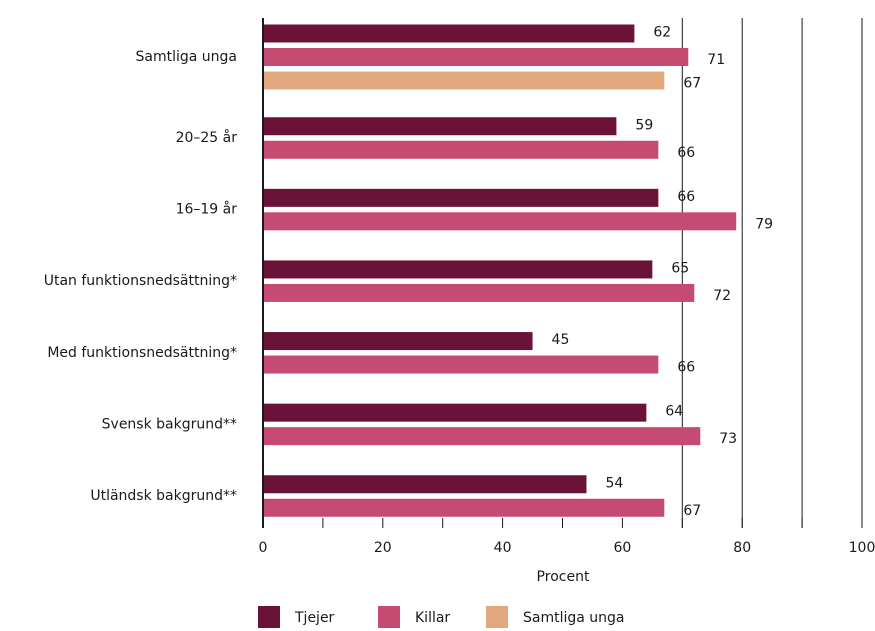 This screenshot has height=631, width=875. I want to click on x-tick-label: 80, so click(742, 548).